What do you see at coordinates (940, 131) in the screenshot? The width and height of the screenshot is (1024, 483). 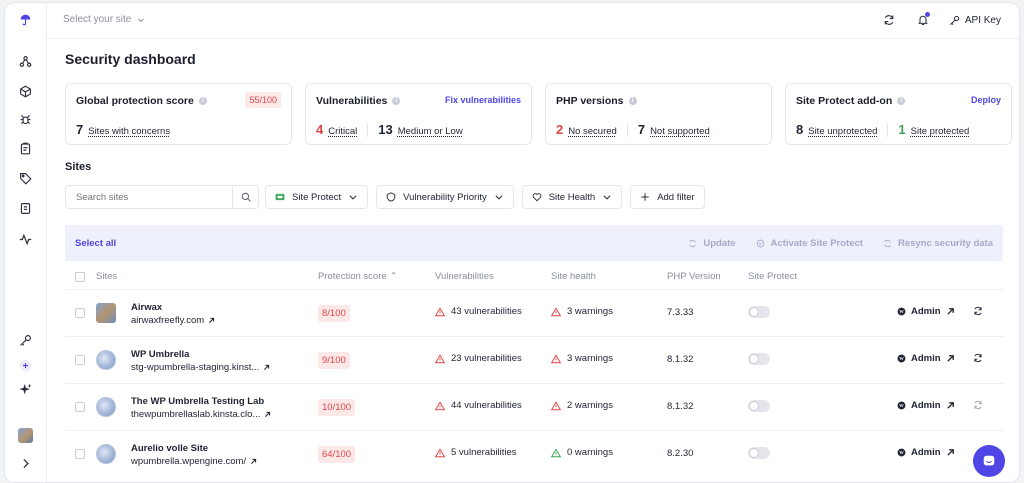 I see `site-protected-link: Site protected` at bounding box center [940, 131].